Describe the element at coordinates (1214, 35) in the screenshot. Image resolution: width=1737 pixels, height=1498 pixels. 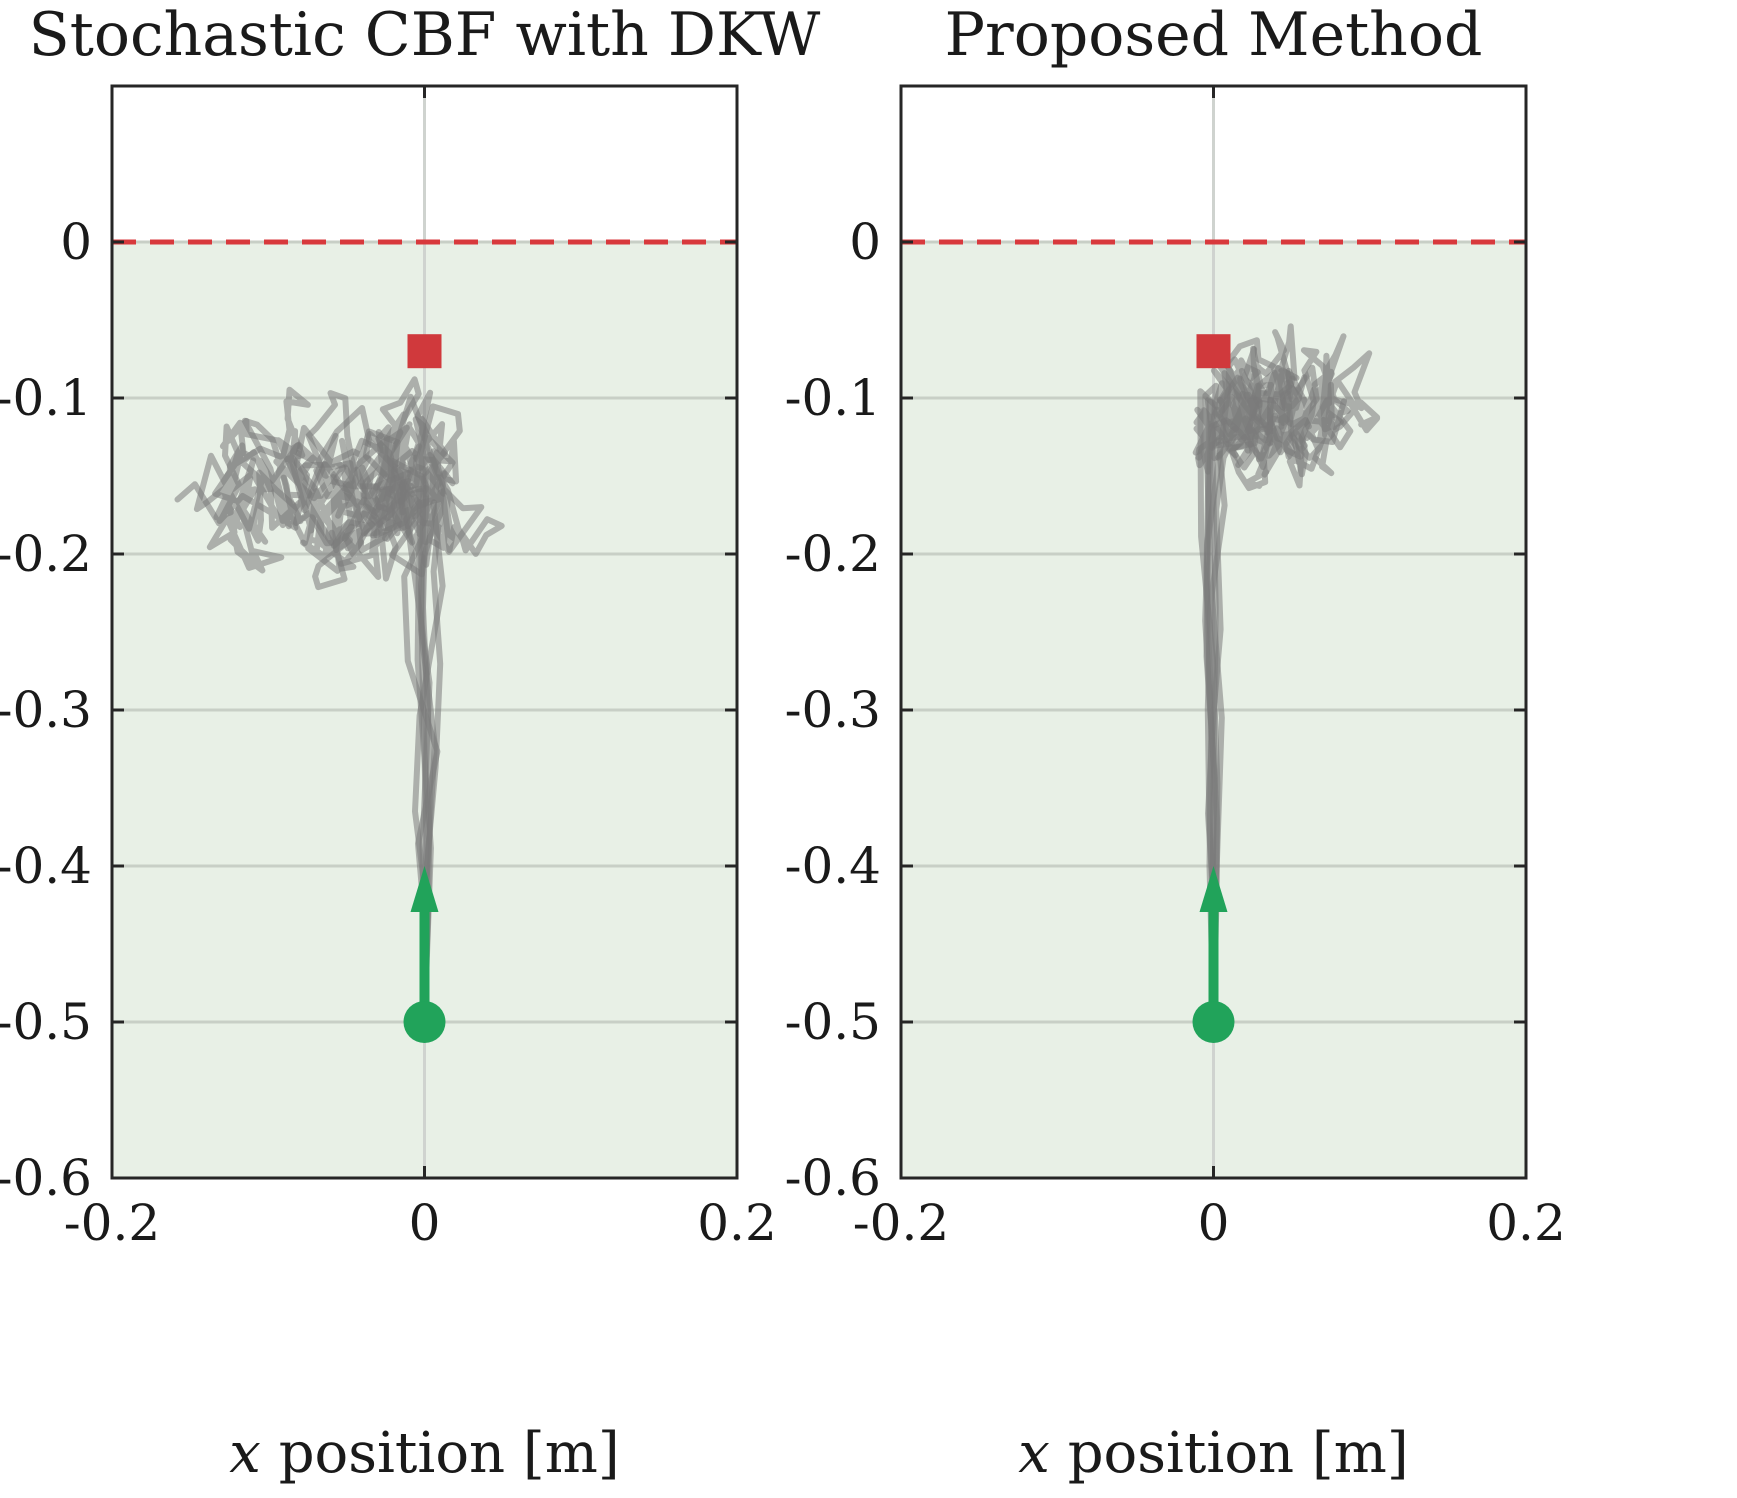
I see `chart-title: Proposed Method` at that location.